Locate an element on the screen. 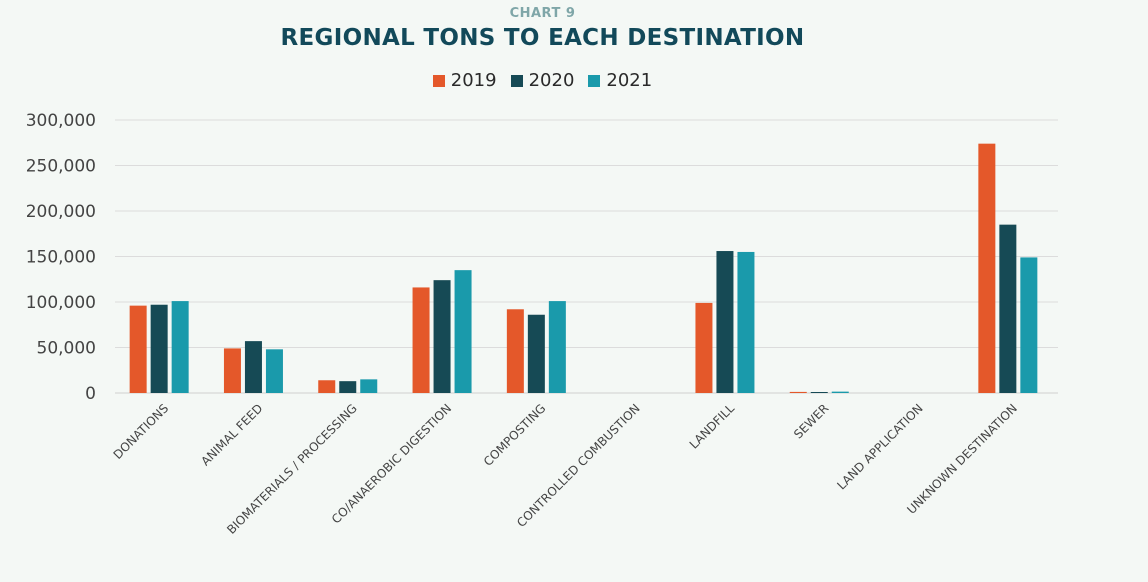 The height and width of the screenshot is (582, 1148). y-tick-label: 50,000 is located at coordinates (66, 349).